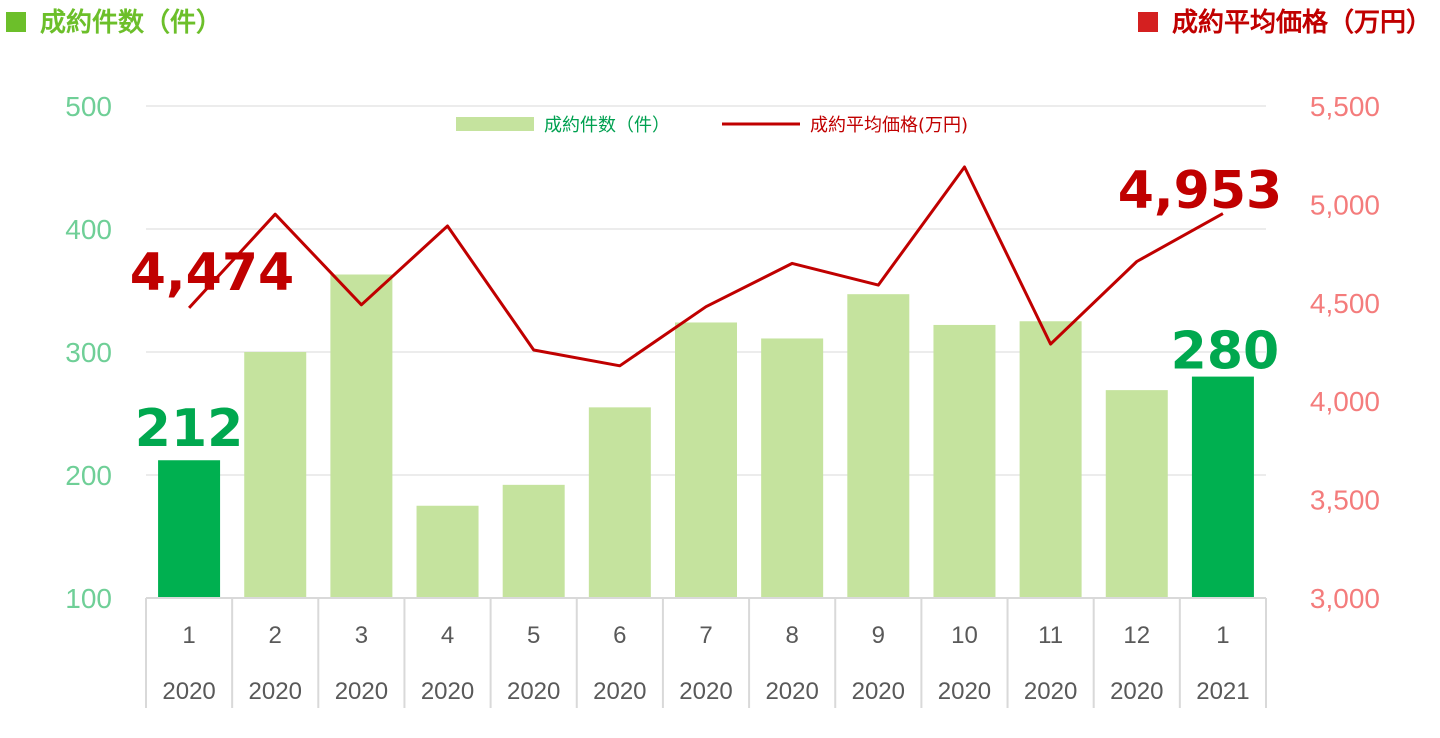  What do you see at coordinates (495, 124) in the screenshot?
I see `legend-bar-swatch` at bounding box center [495, 124].